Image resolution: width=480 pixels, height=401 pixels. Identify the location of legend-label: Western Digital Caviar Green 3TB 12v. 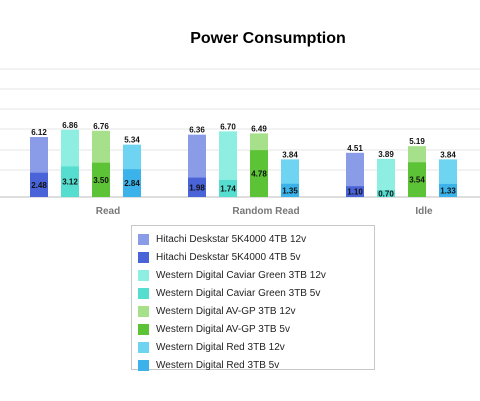
(241, 275).